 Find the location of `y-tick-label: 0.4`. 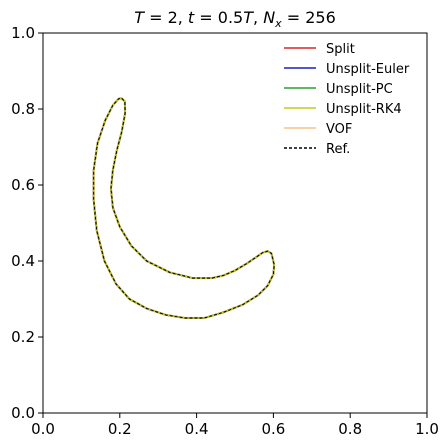

y-tick-label: 0.4 is located at coordinates (23, 261).